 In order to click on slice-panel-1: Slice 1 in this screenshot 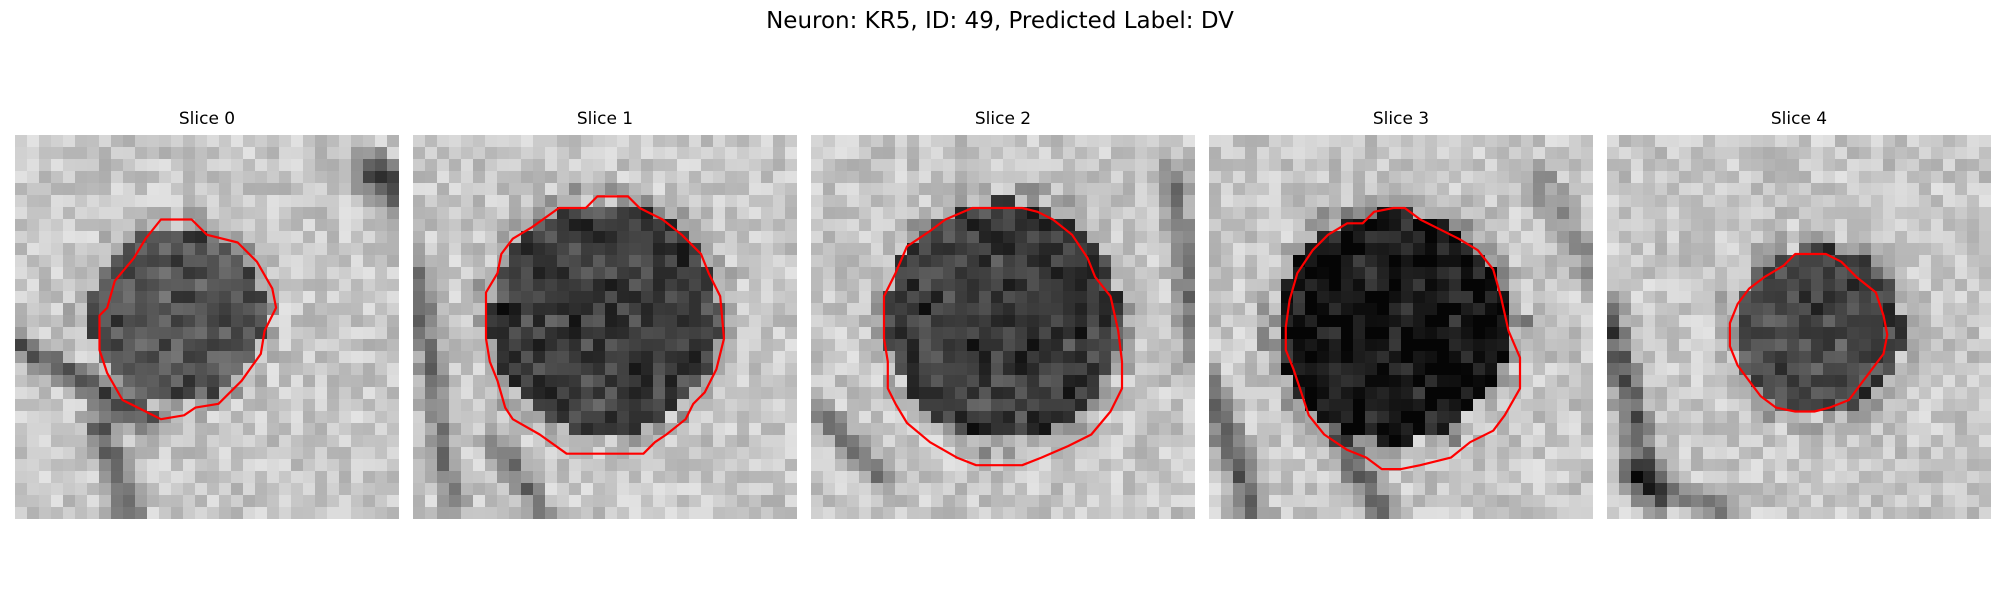, I will do `click(605, 313)`.